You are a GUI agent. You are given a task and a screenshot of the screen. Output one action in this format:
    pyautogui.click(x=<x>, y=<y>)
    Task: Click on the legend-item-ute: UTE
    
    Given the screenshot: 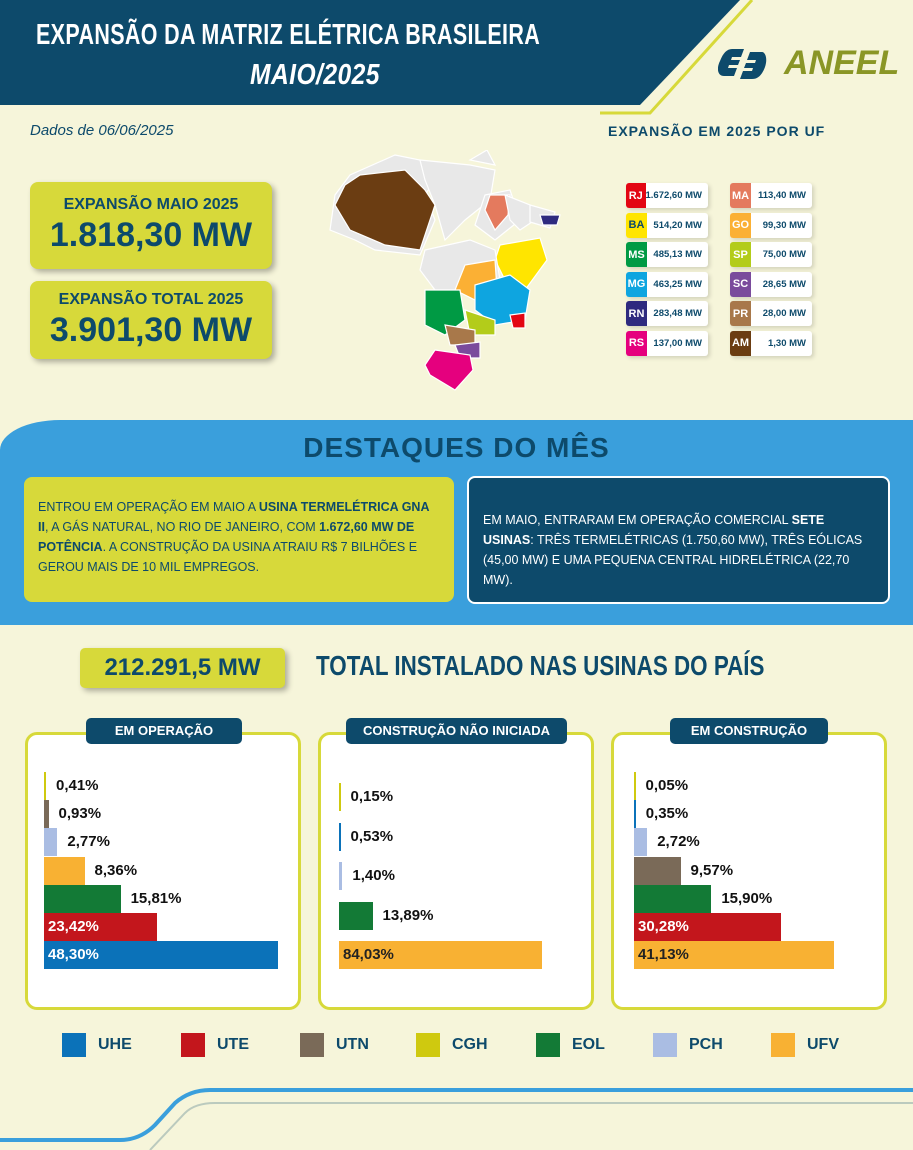 What is the action you would take?
    pyautogui.click(x=215, y=1045)
    